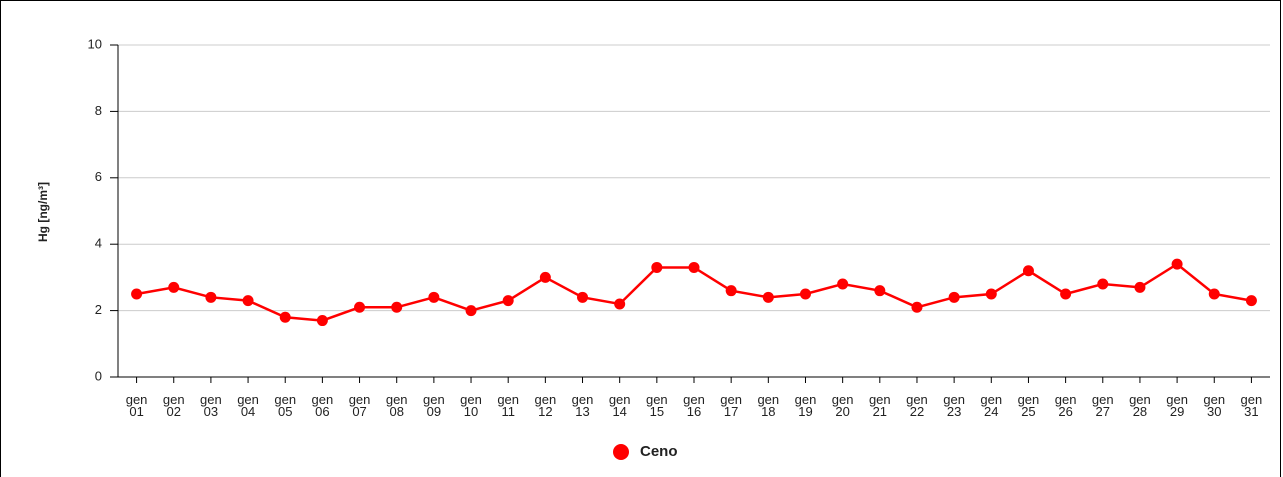 The width and height of the screenshot is (1283, 477). Describe the element at coordinates (694, 405) in the screenshot. I see `x-tick-label: gen 16` at that location.